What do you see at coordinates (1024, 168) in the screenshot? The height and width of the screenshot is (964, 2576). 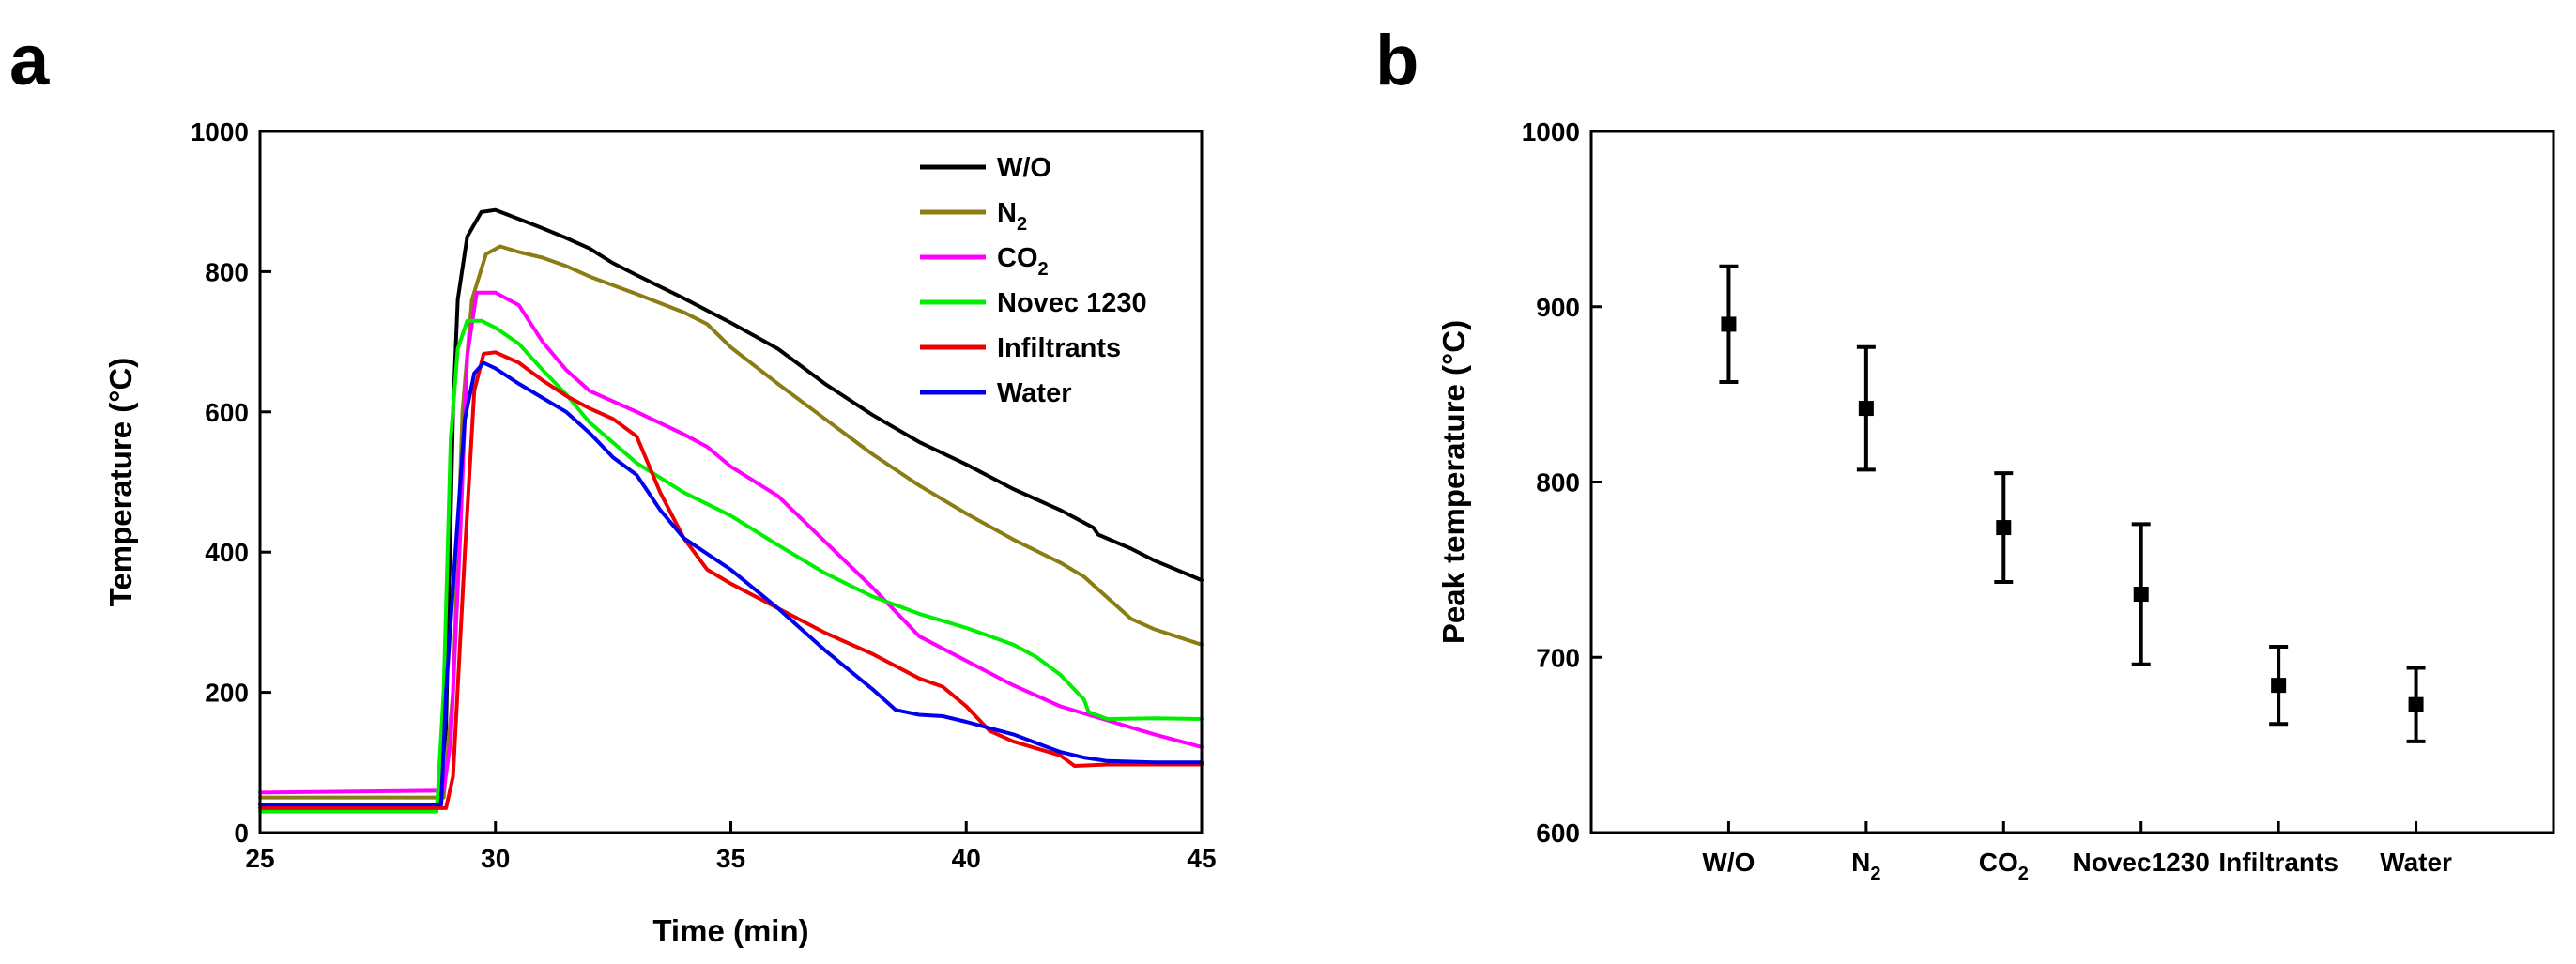 I see `legend-label-0: W/O` at bounding box center [1024, 168].